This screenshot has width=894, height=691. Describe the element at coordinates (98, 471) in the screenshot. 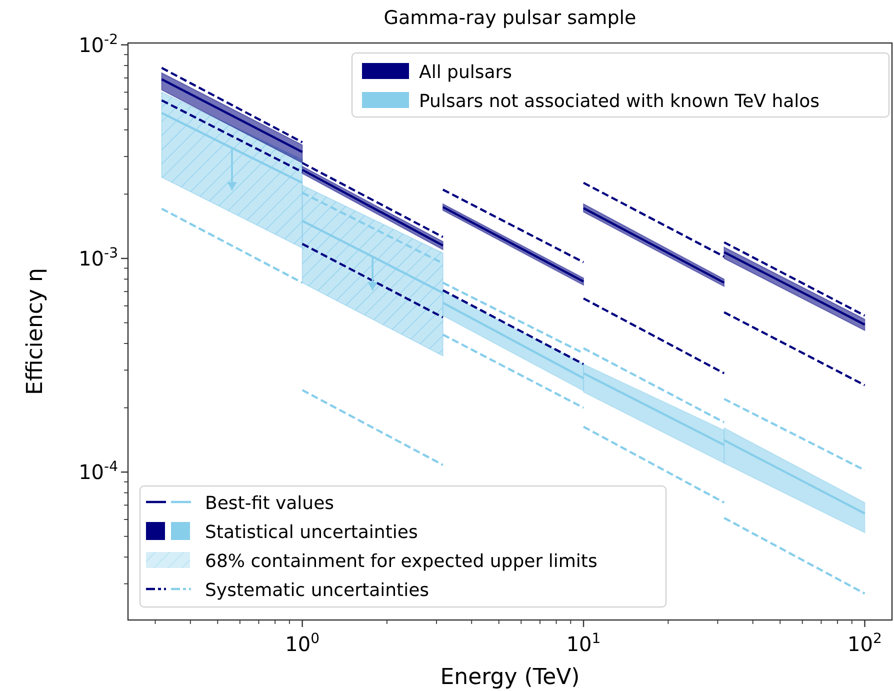

I see `y-tick-label: 10$^{-4}$` at that location.